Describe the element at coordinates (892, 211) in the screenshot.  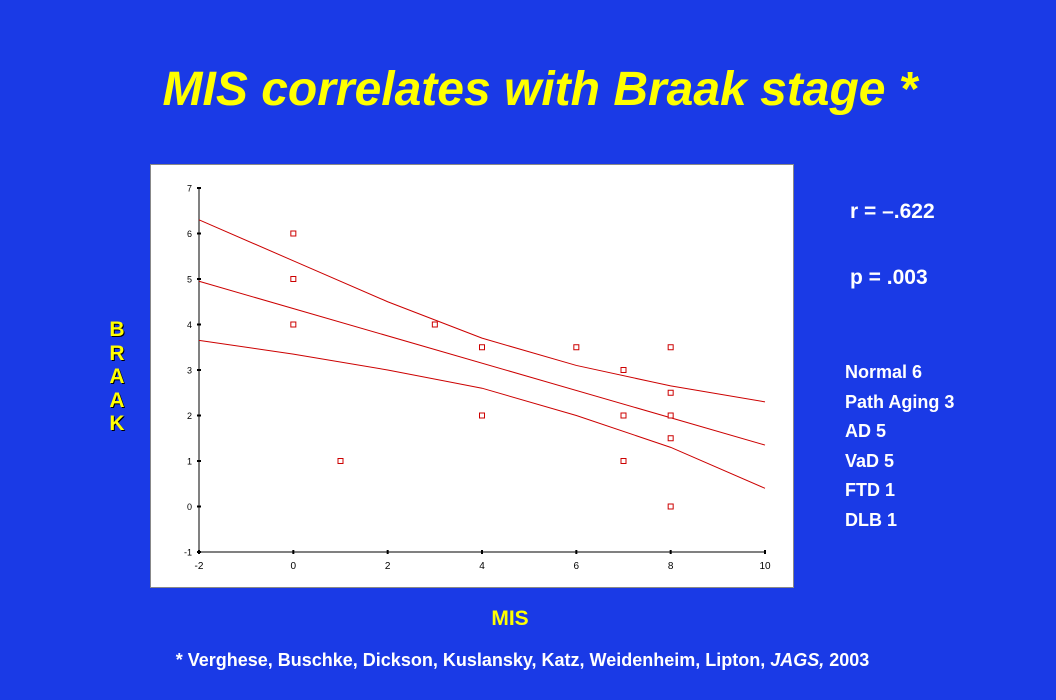
I see `correlation-r: r = –.622` at that location.